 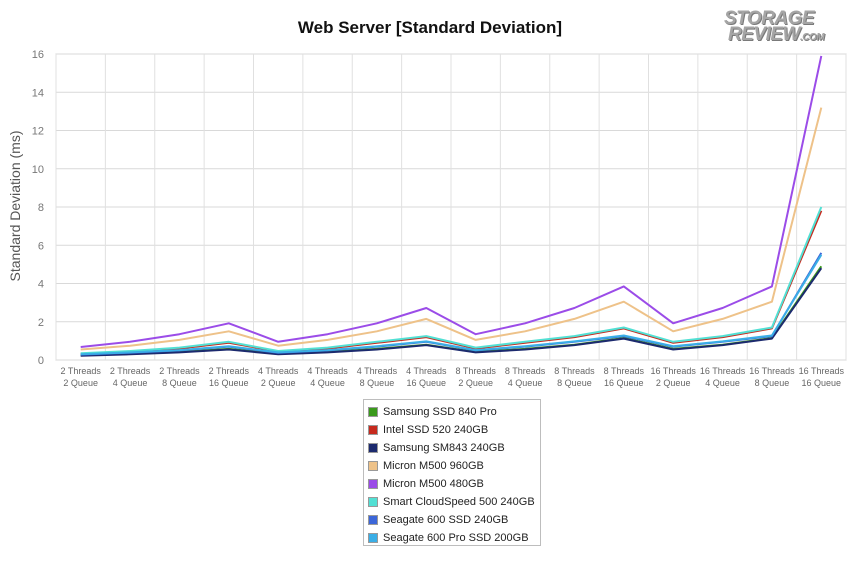 What do you see at coordinates (456, 538) in the screenshot?
I see `legend-label: Seagate 600 Pro SSD 200GB` at bounding box center [456, 538].